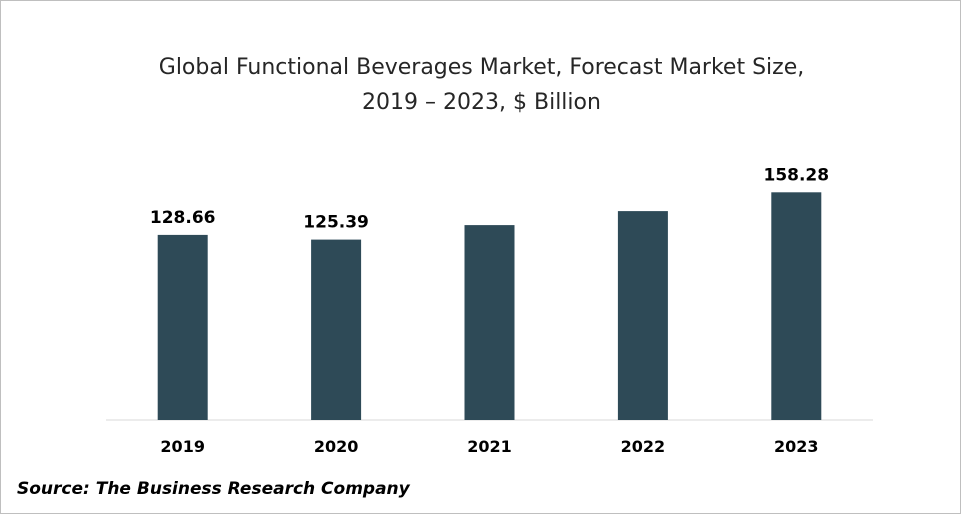  I want to click on chart-title-line-2: 2019 – 2023, $ Billion, so click(481, 102).